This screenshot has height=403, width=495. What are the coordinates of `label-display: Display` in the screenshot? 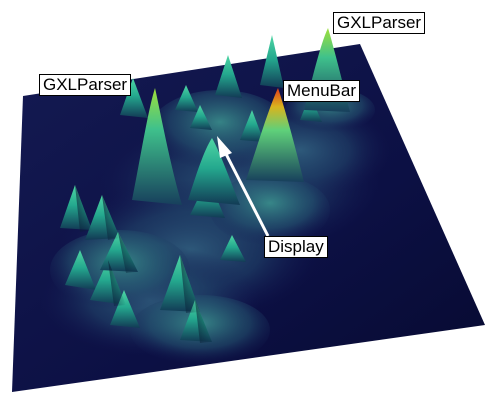 It's located at (296, 247).